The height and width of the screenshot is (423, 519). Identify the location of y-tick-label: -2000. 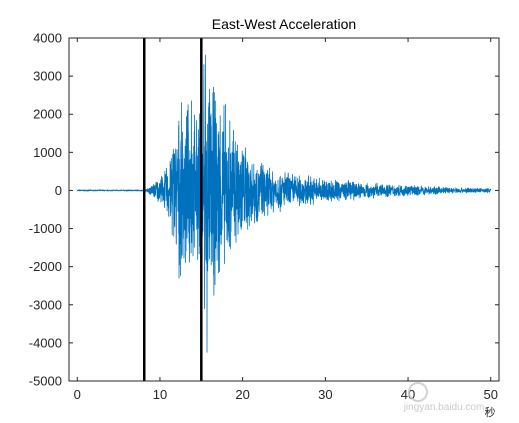
(45, 266).